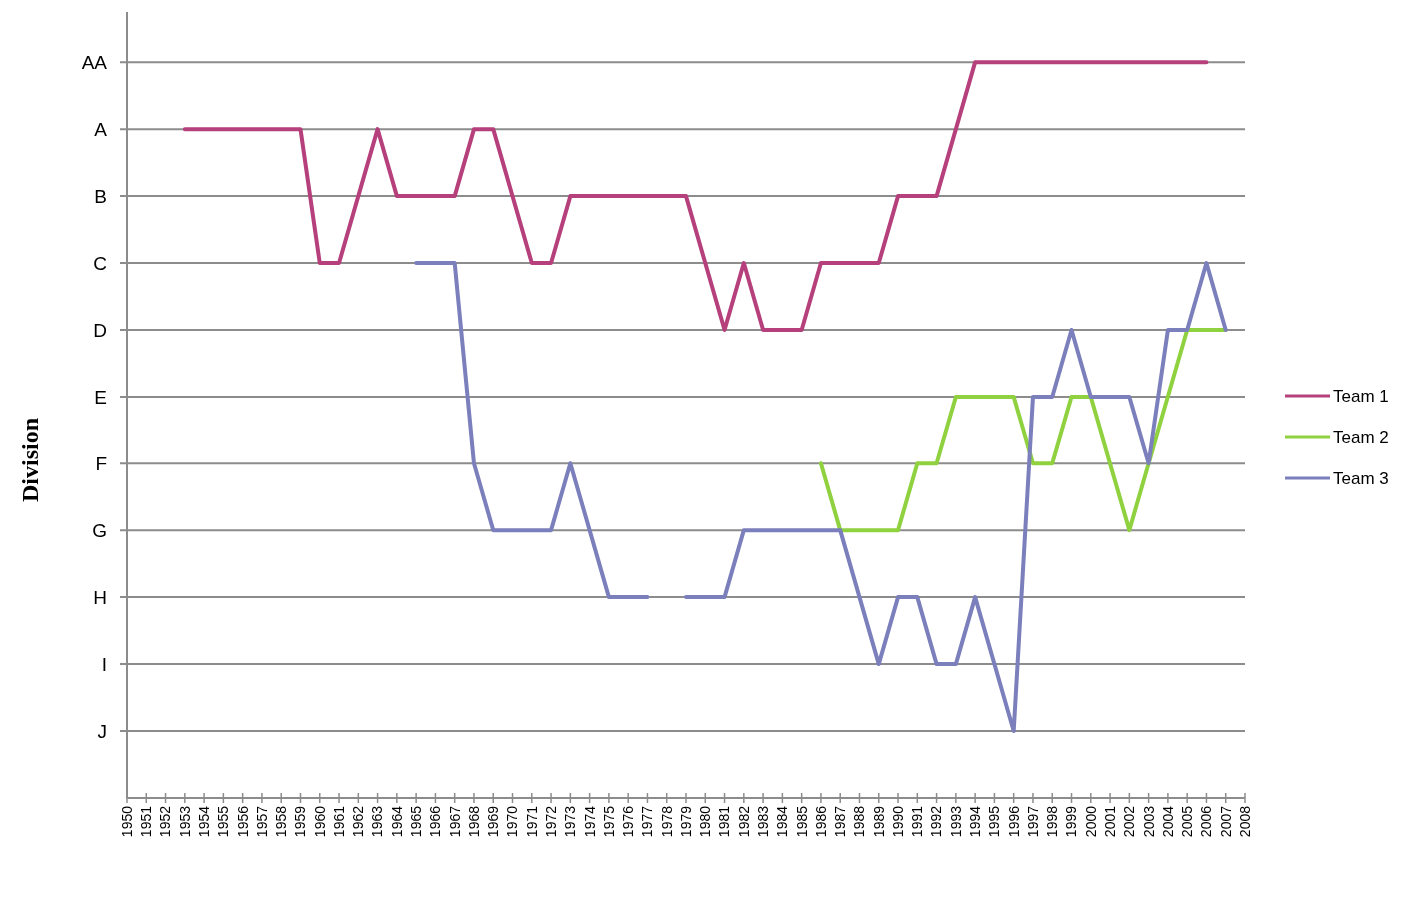 The width and height of the screenshot is (1417, 905). What do you see at coordinates (589, 821) in the screenshot?
I see `x-tick-label: 1974` at bounding box center [589, 821].